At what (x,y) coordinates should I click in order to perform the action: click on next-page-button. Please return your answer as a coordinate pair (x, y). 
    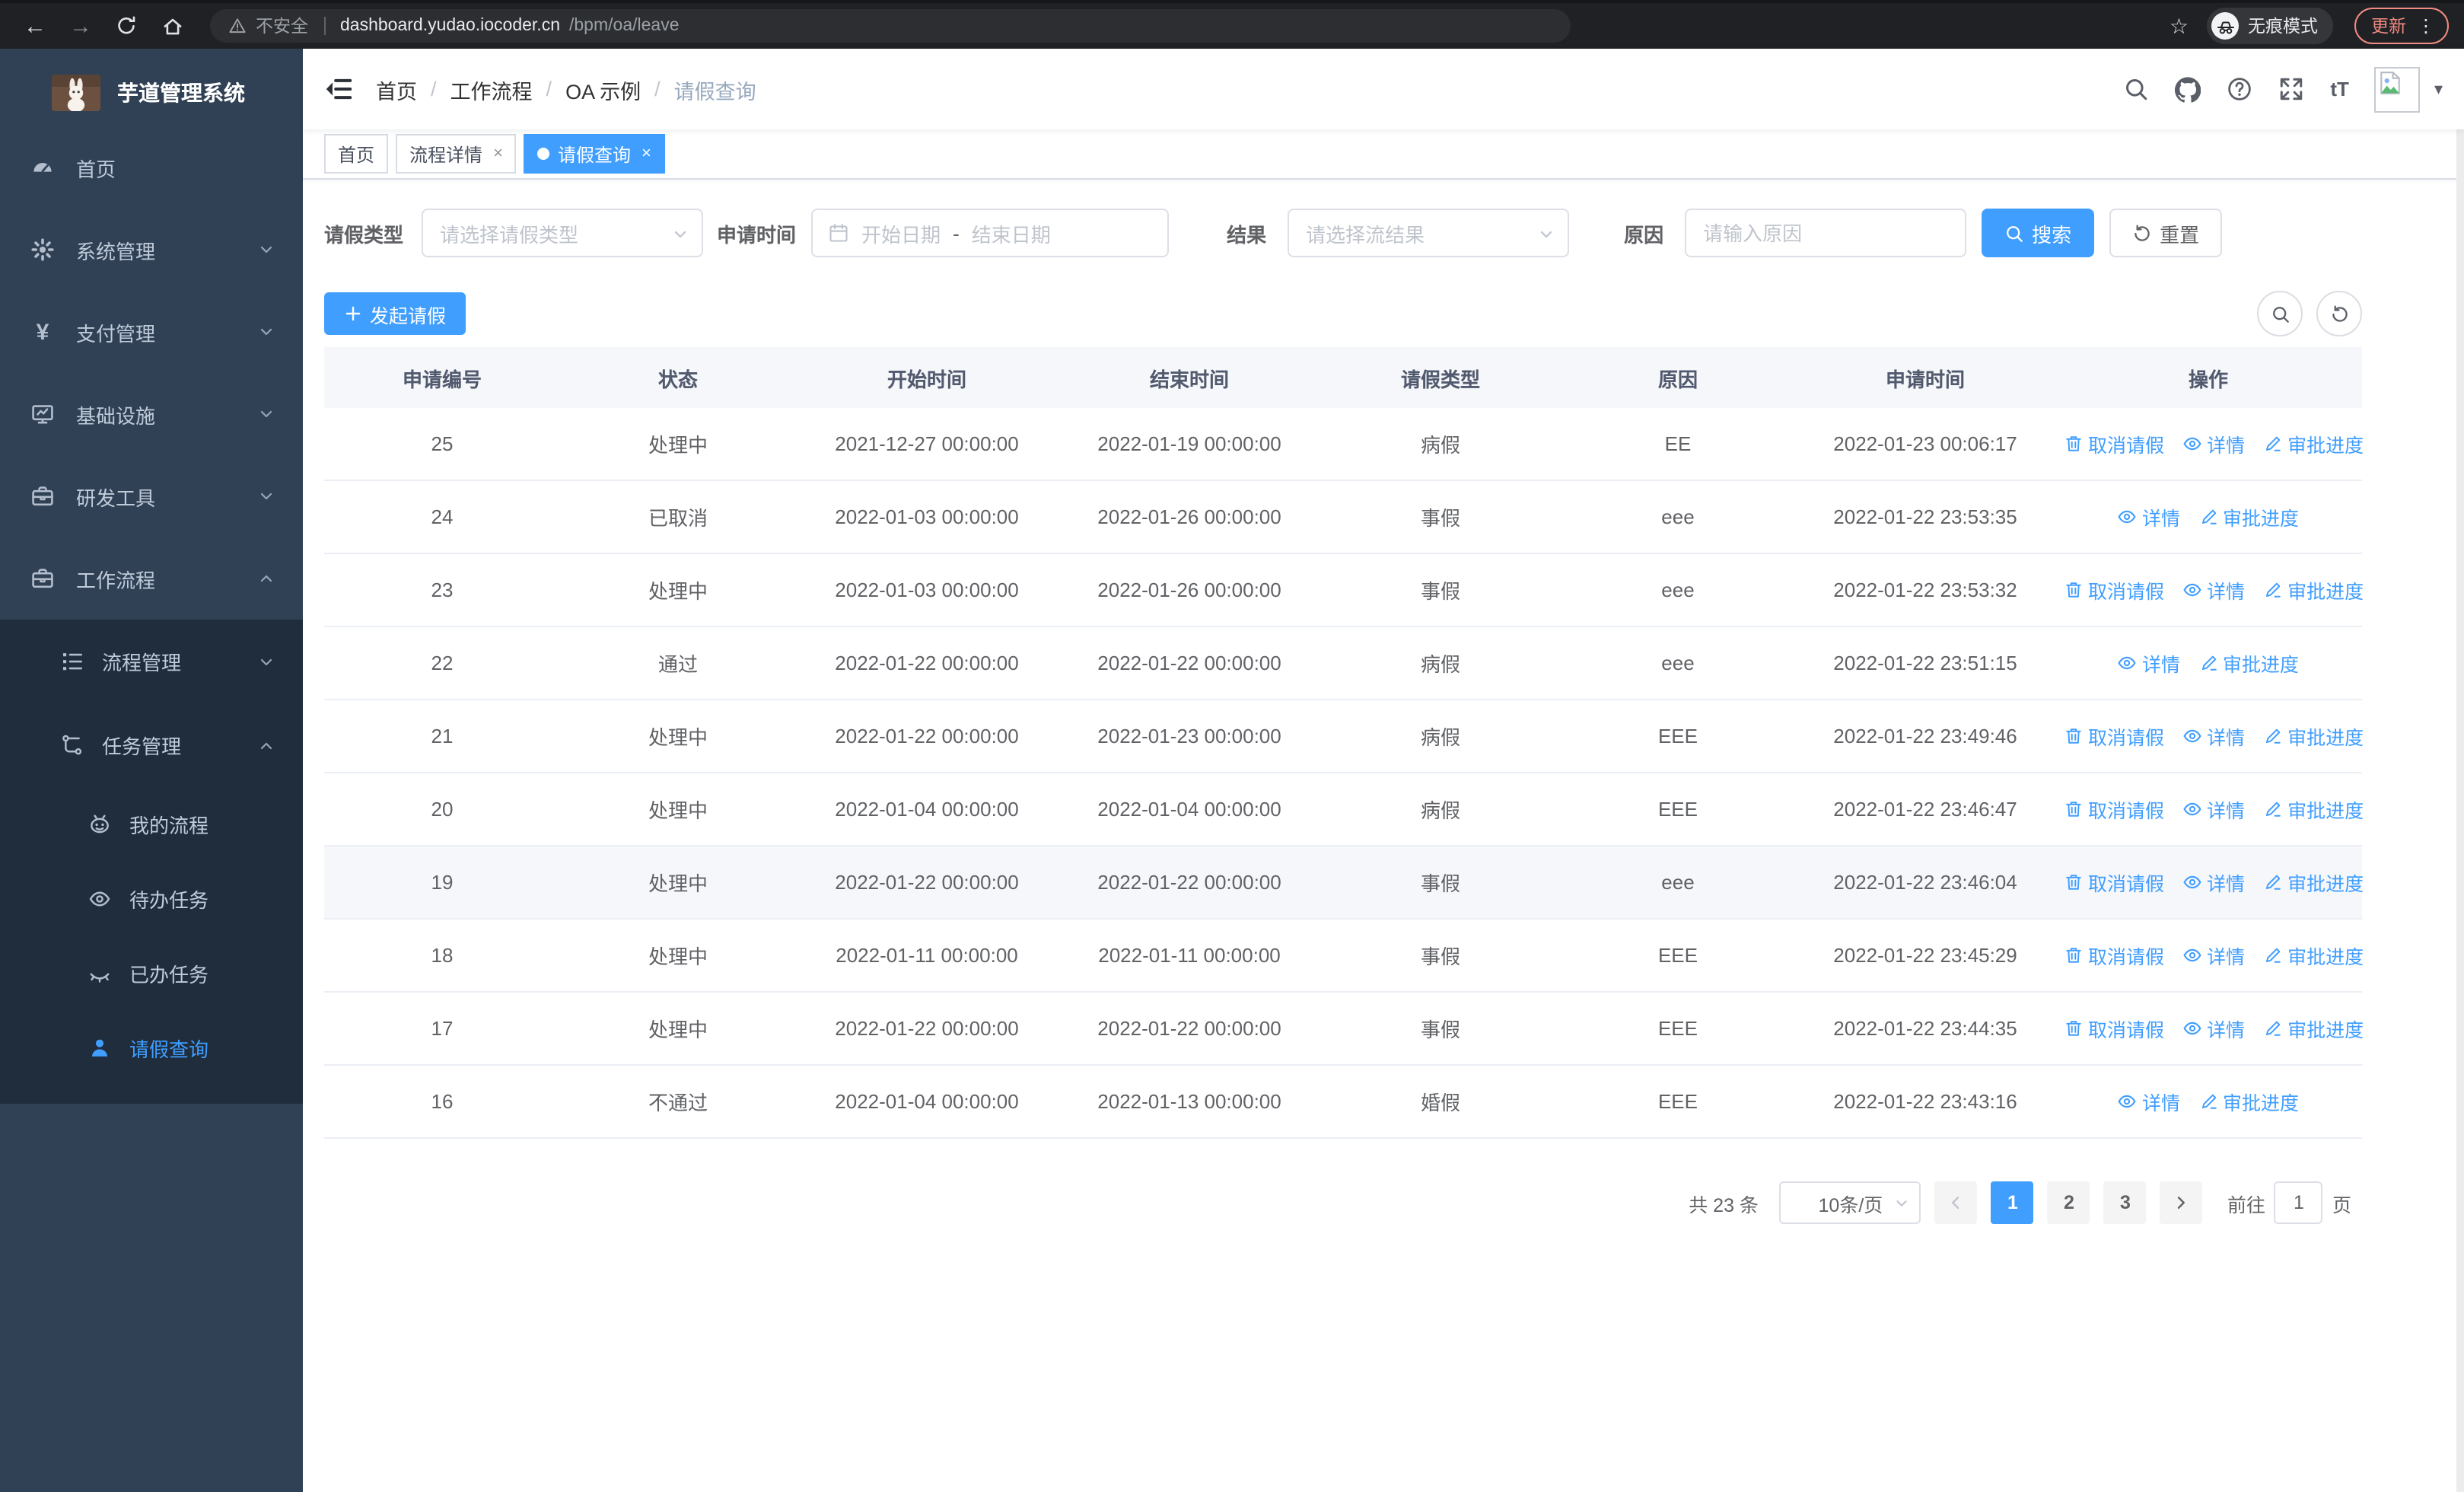
    Looking at the image, I should click on (2181, 1203).